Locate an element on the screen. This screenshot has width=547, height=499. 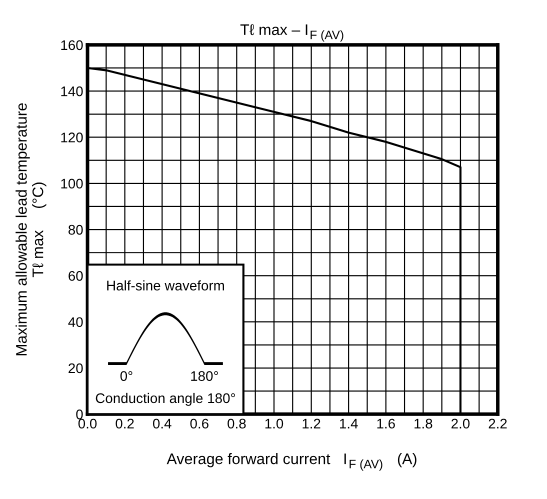
x-tick-label: 0.6 is located at coordinates (199, 423).